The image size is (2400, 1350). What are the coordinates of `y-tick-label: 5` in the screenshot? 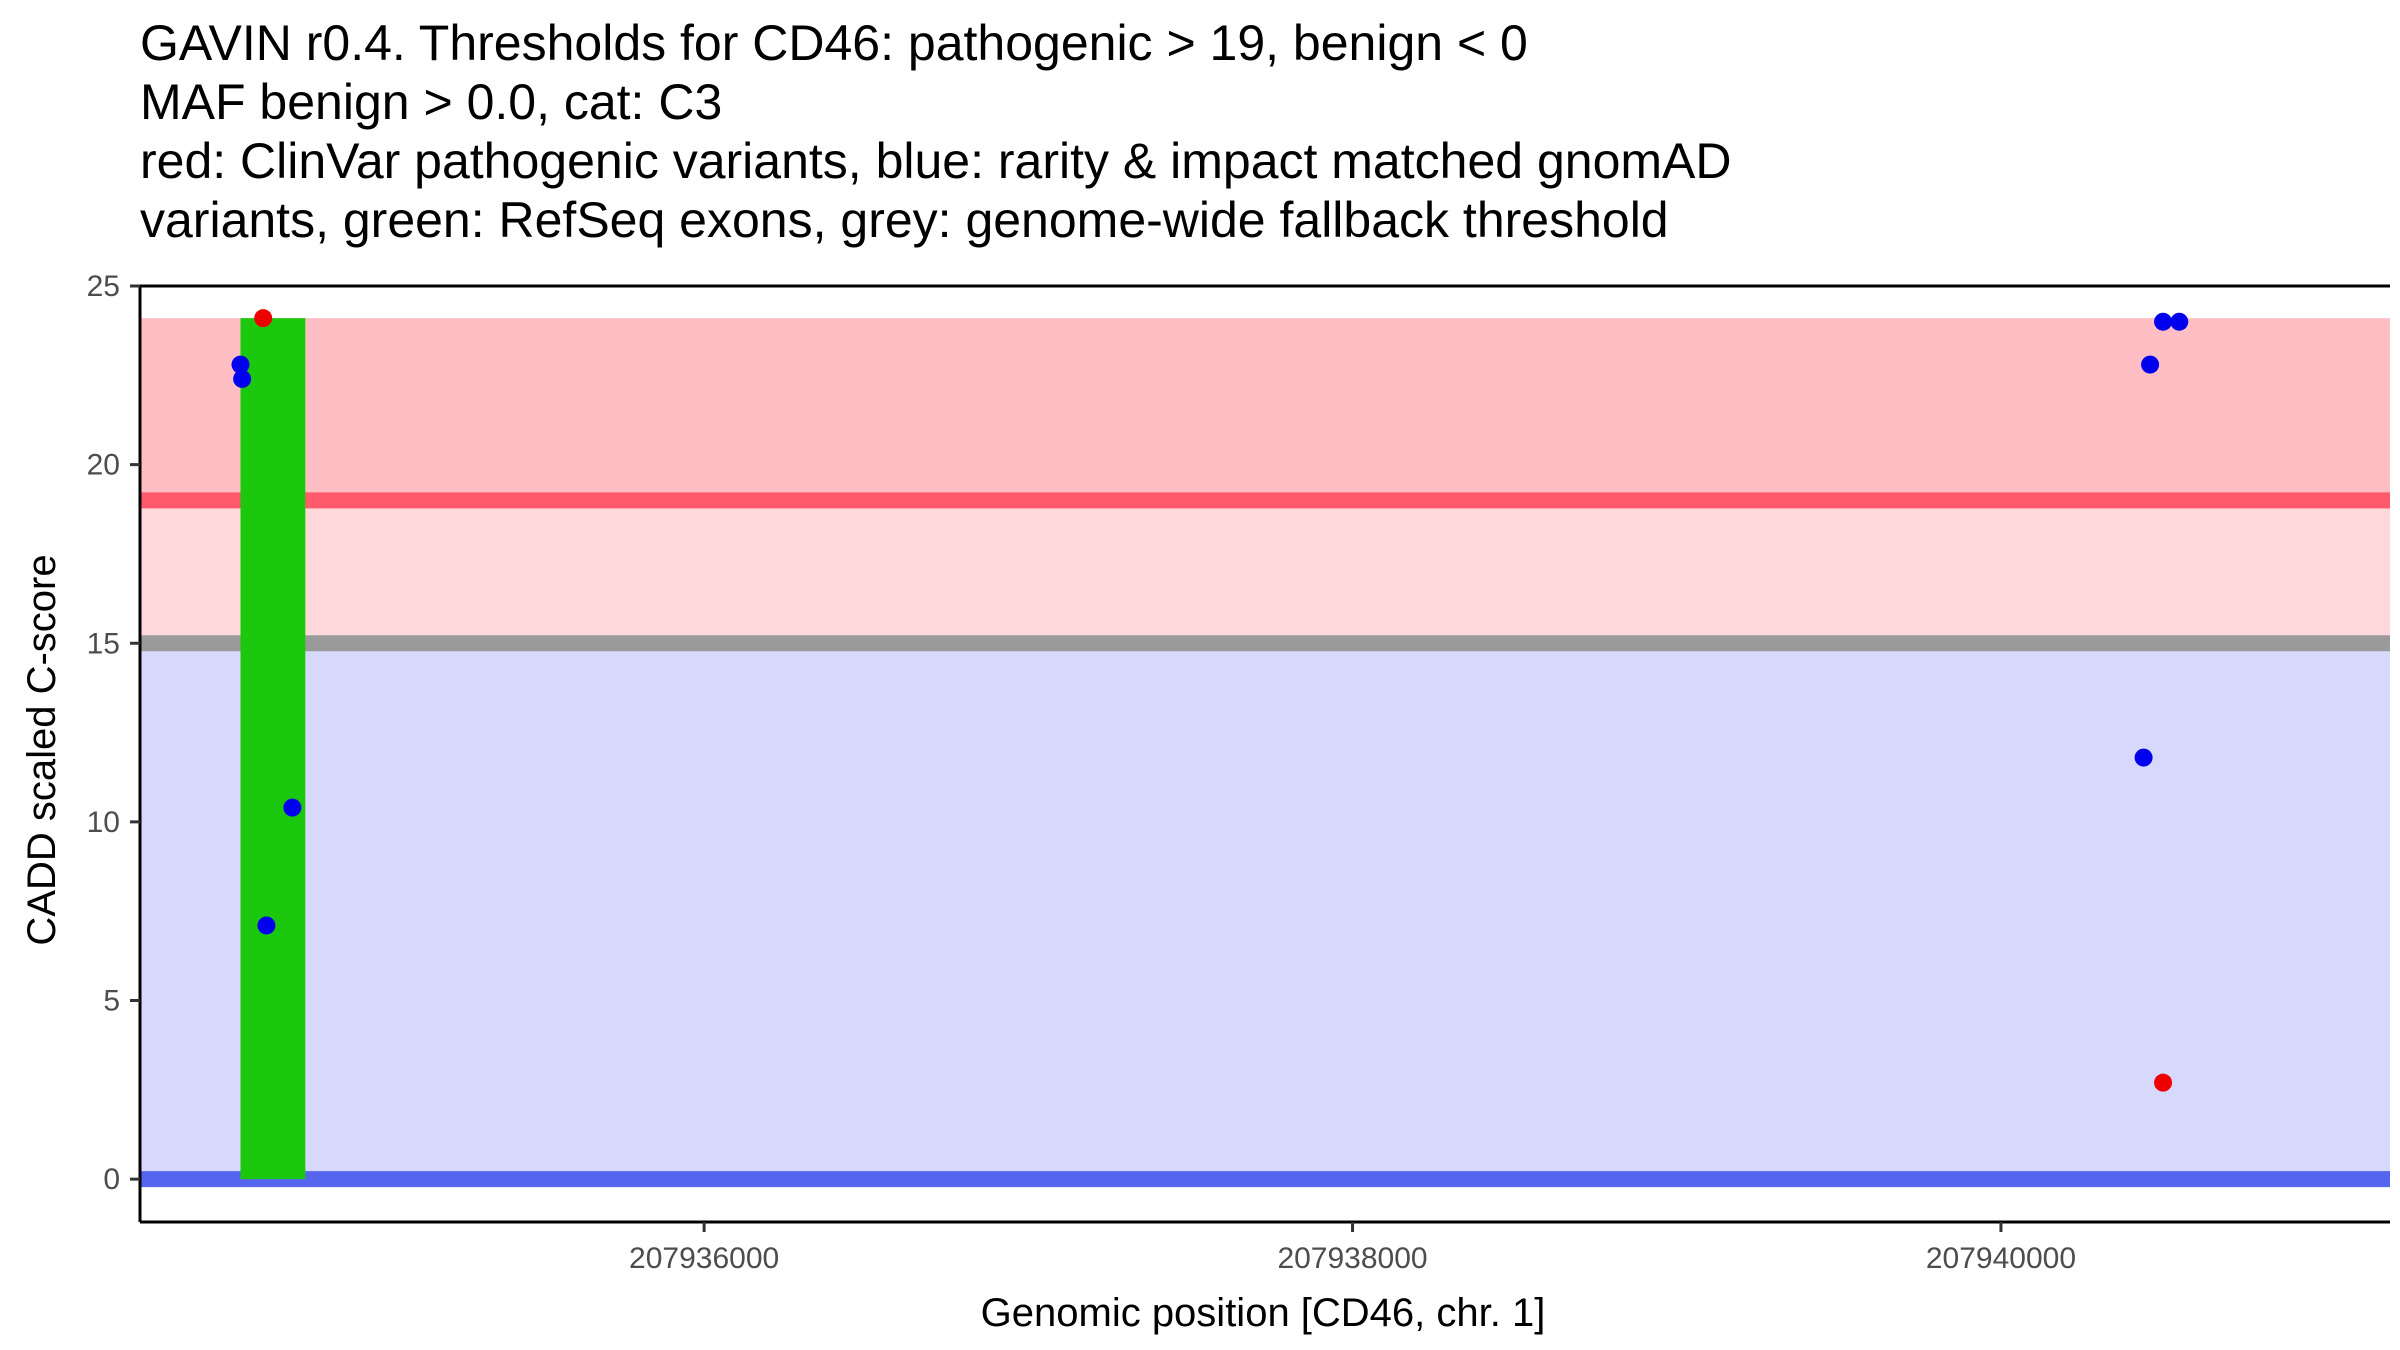 It's located at (111, 1001).